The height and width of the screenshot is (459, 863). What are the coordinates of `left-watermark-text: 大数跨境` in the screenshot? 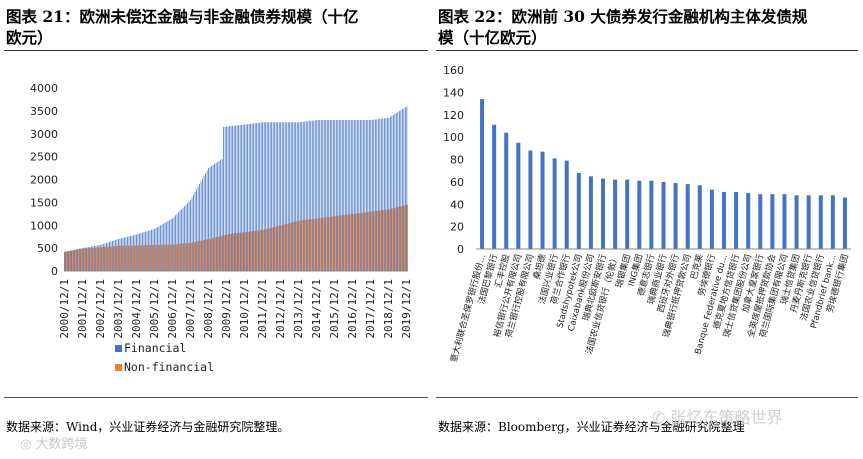 It's located at (61, 444).